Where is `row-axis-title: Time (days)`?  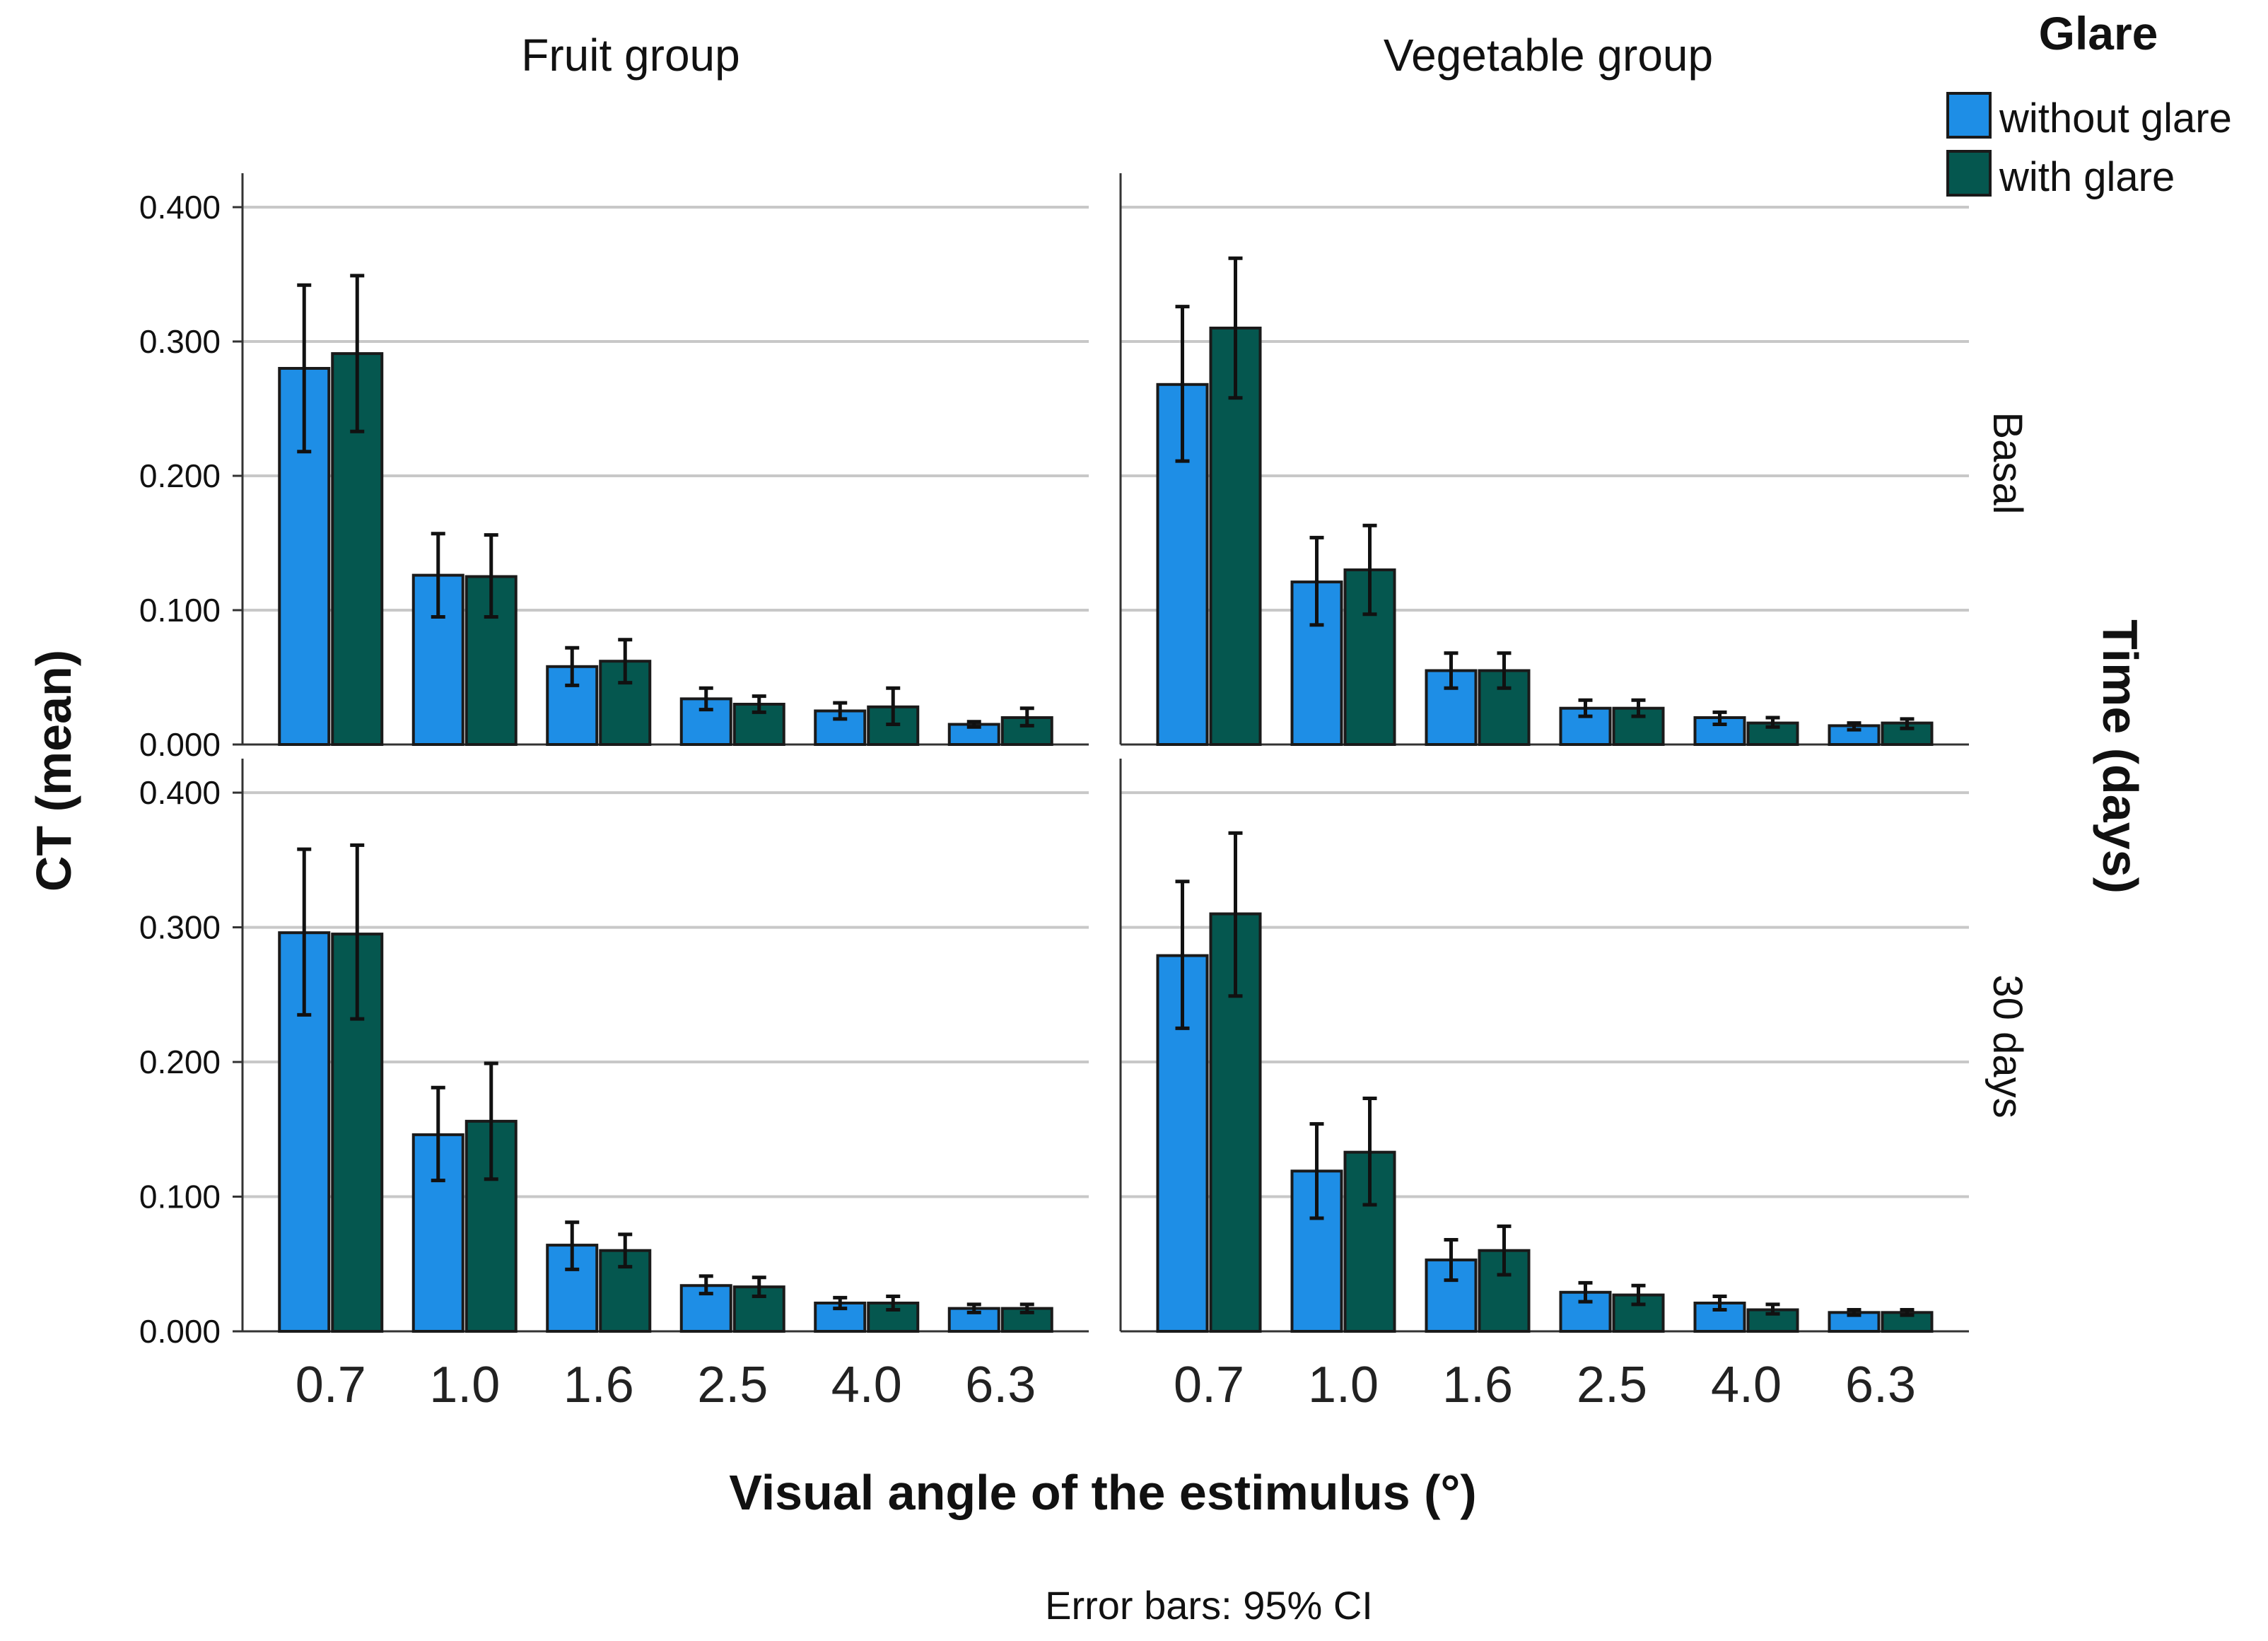 row-axis-title: Time (days) is located at coordinates (2120, 756).